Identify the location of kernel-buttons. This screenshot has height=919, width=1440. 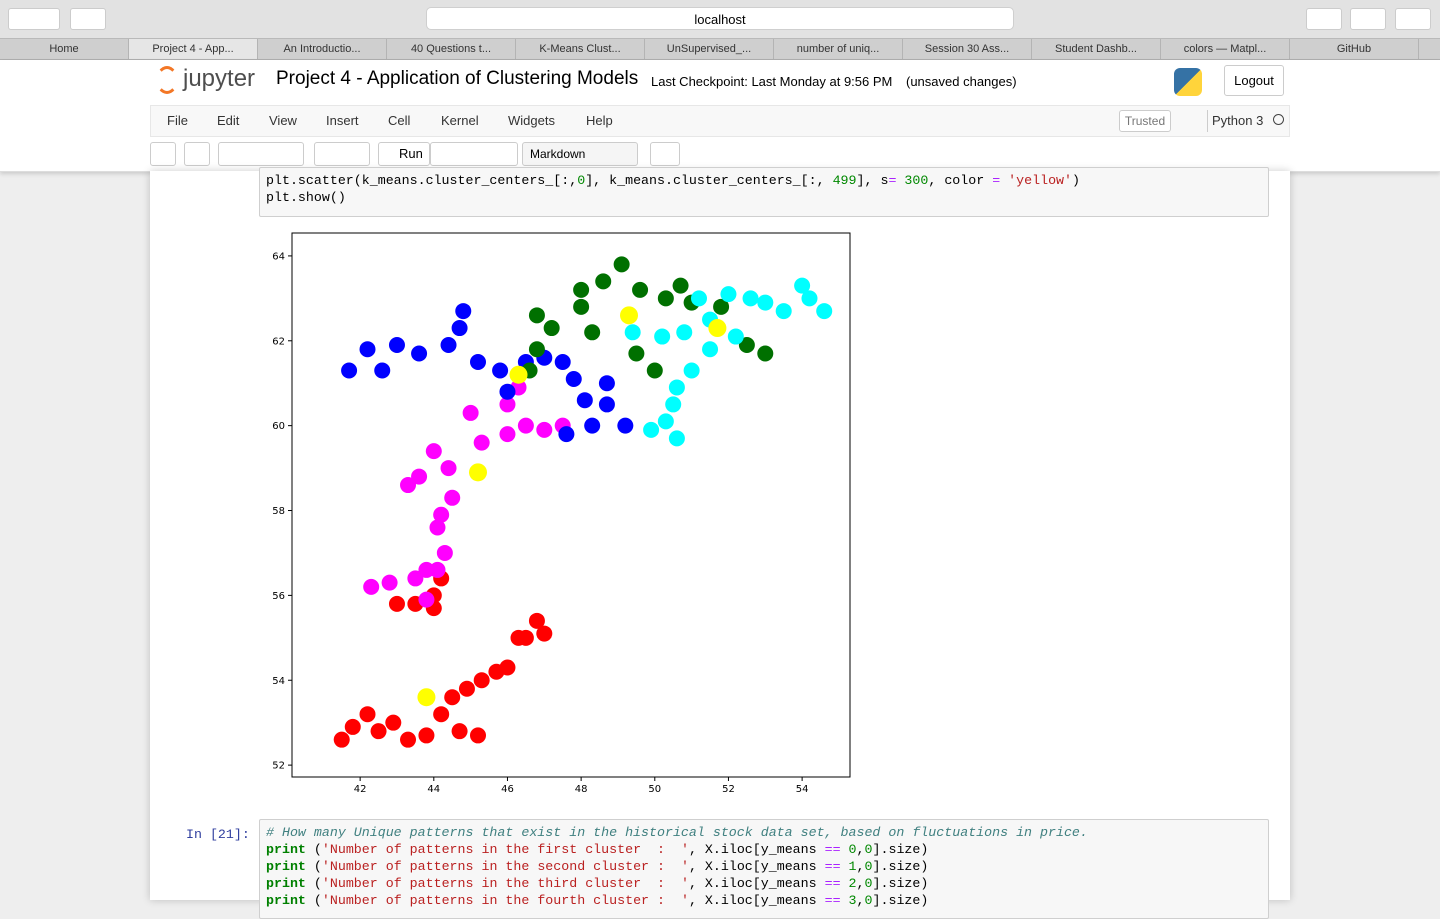
(474, 154).